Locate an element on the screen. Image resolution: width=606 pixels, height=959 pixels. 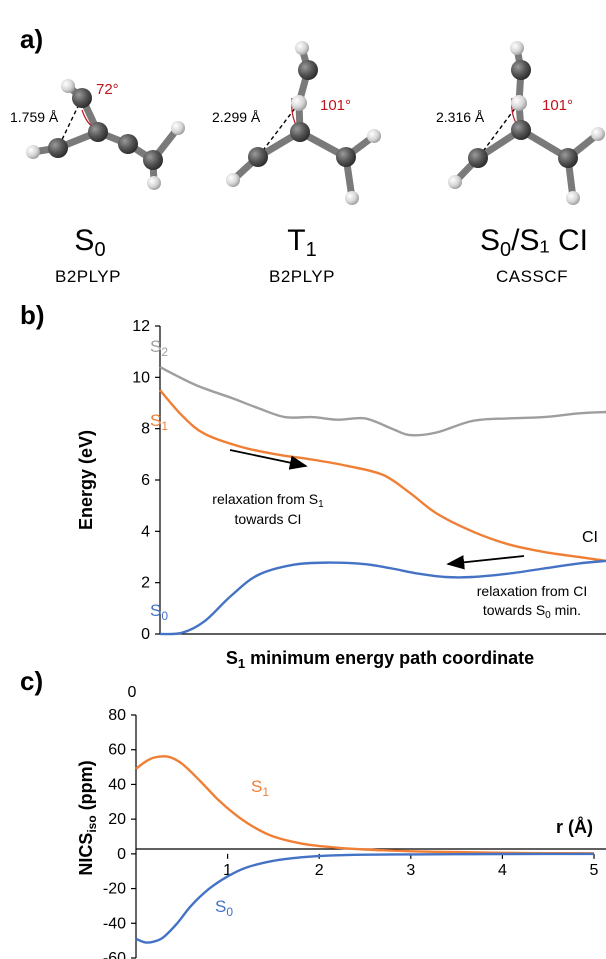
energy-y-tick-label: 12 is located at coordinates (141, 326).